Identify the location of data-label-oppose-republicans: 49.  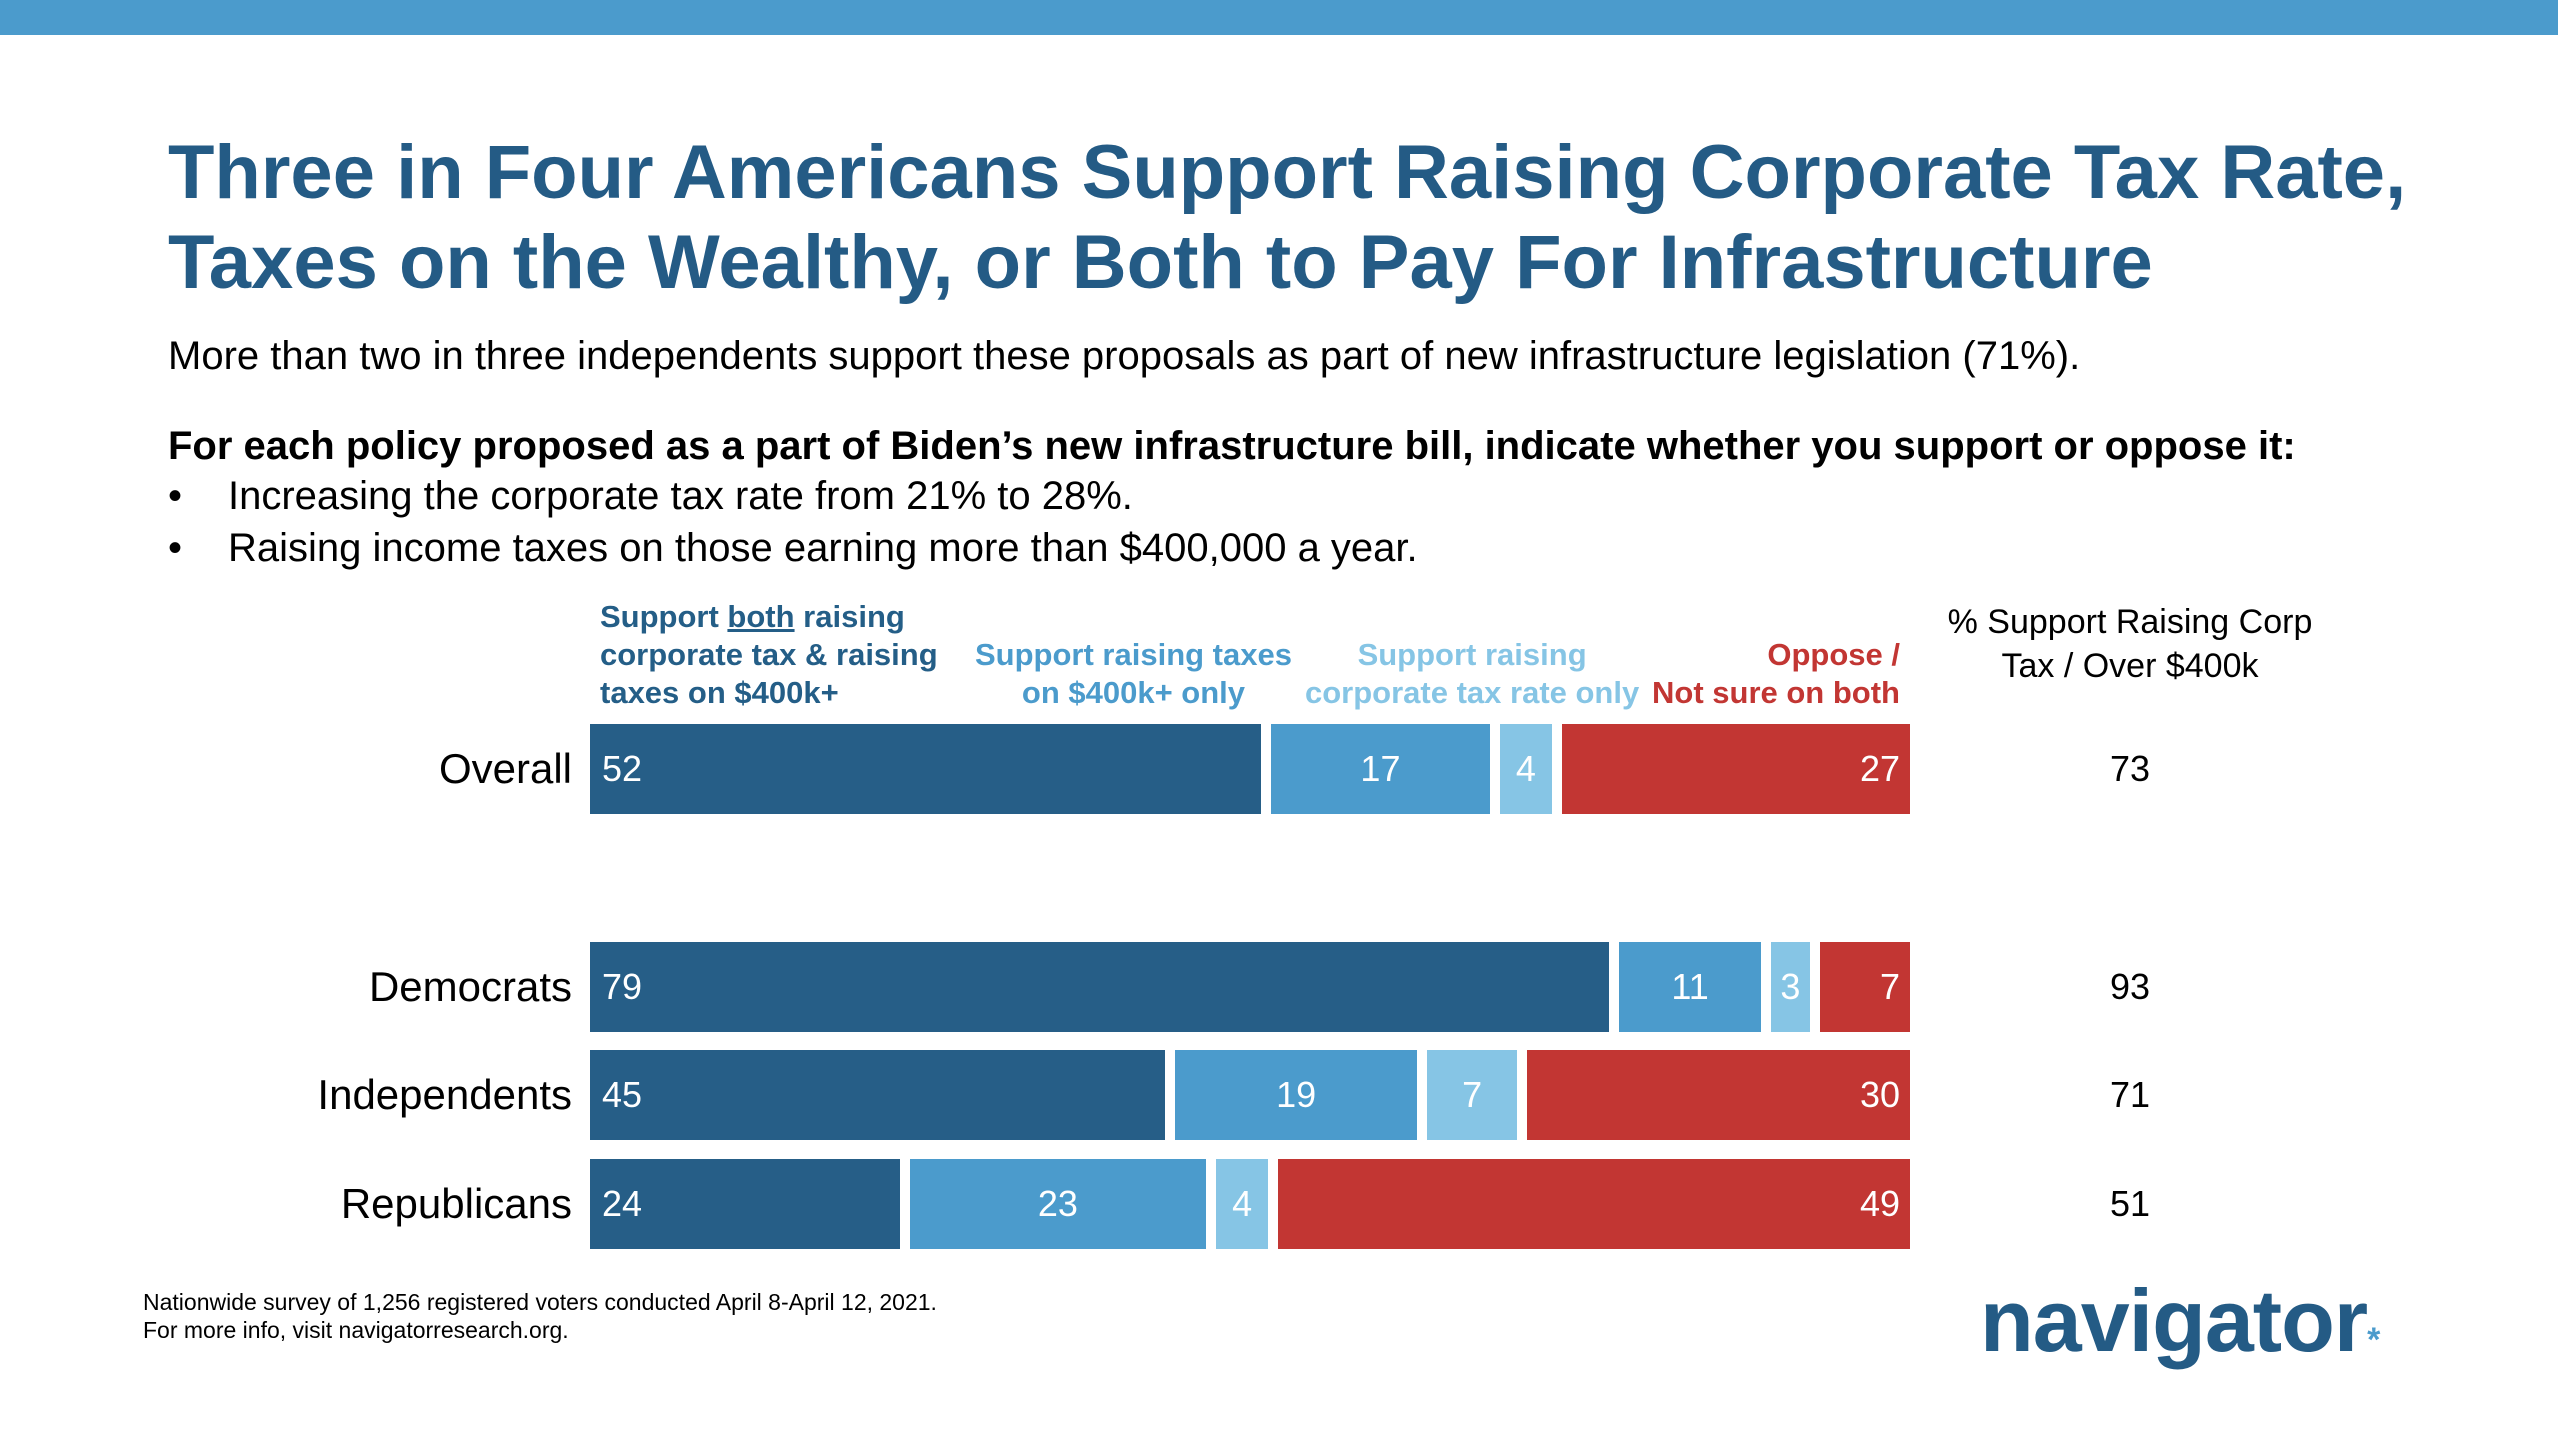
(1879, 1203).